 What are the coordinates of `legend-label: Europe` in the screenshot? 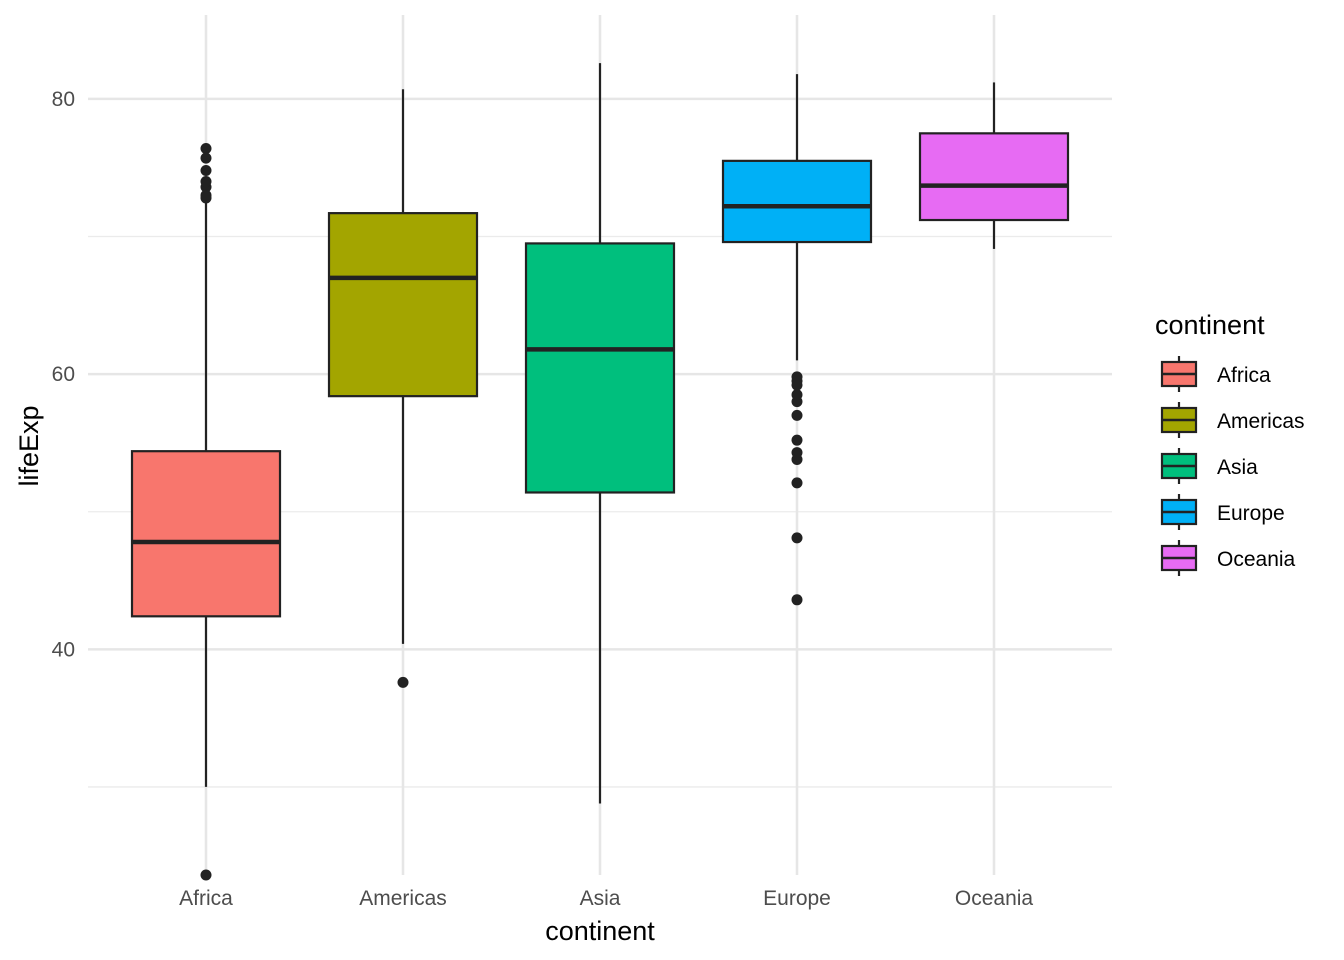 It's located at (1251, 513).